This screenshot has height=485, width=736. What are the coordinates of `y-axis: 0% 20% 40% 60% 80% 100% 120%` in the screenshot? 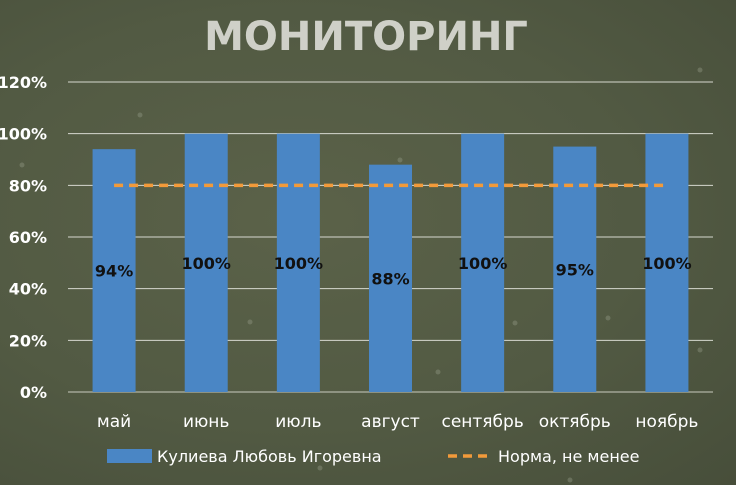 It's located at (23, 237).